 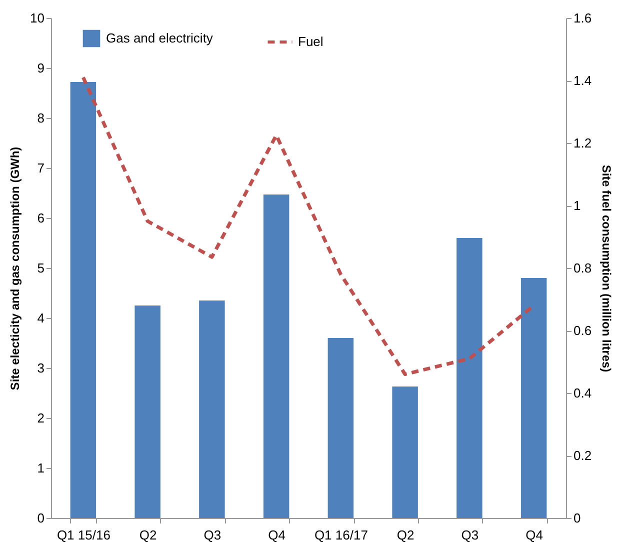 I want to click on y-tick-label: 8, so click(x=40, y=118).